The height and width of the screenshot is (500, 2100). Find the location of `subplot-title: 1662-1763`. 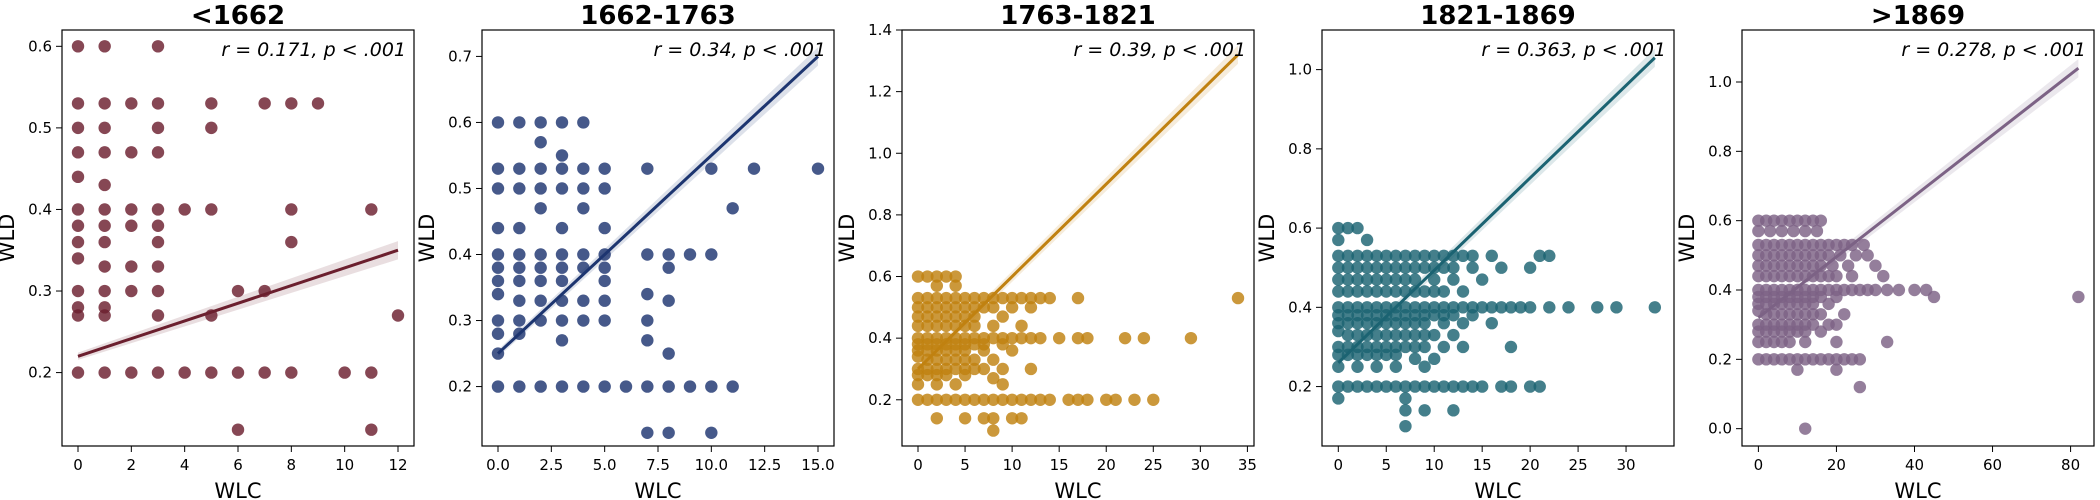

subplot-title: 1662-1763 is located at coordinates (658, 16).